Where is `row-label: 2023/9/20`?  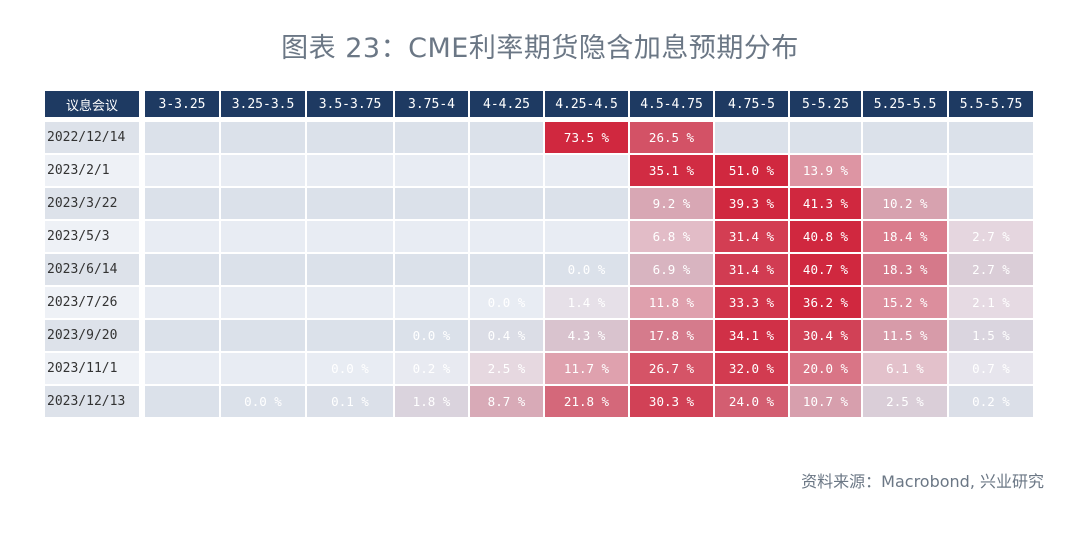 row-label: 2023/9/20 is located at coordinates (92, 335).